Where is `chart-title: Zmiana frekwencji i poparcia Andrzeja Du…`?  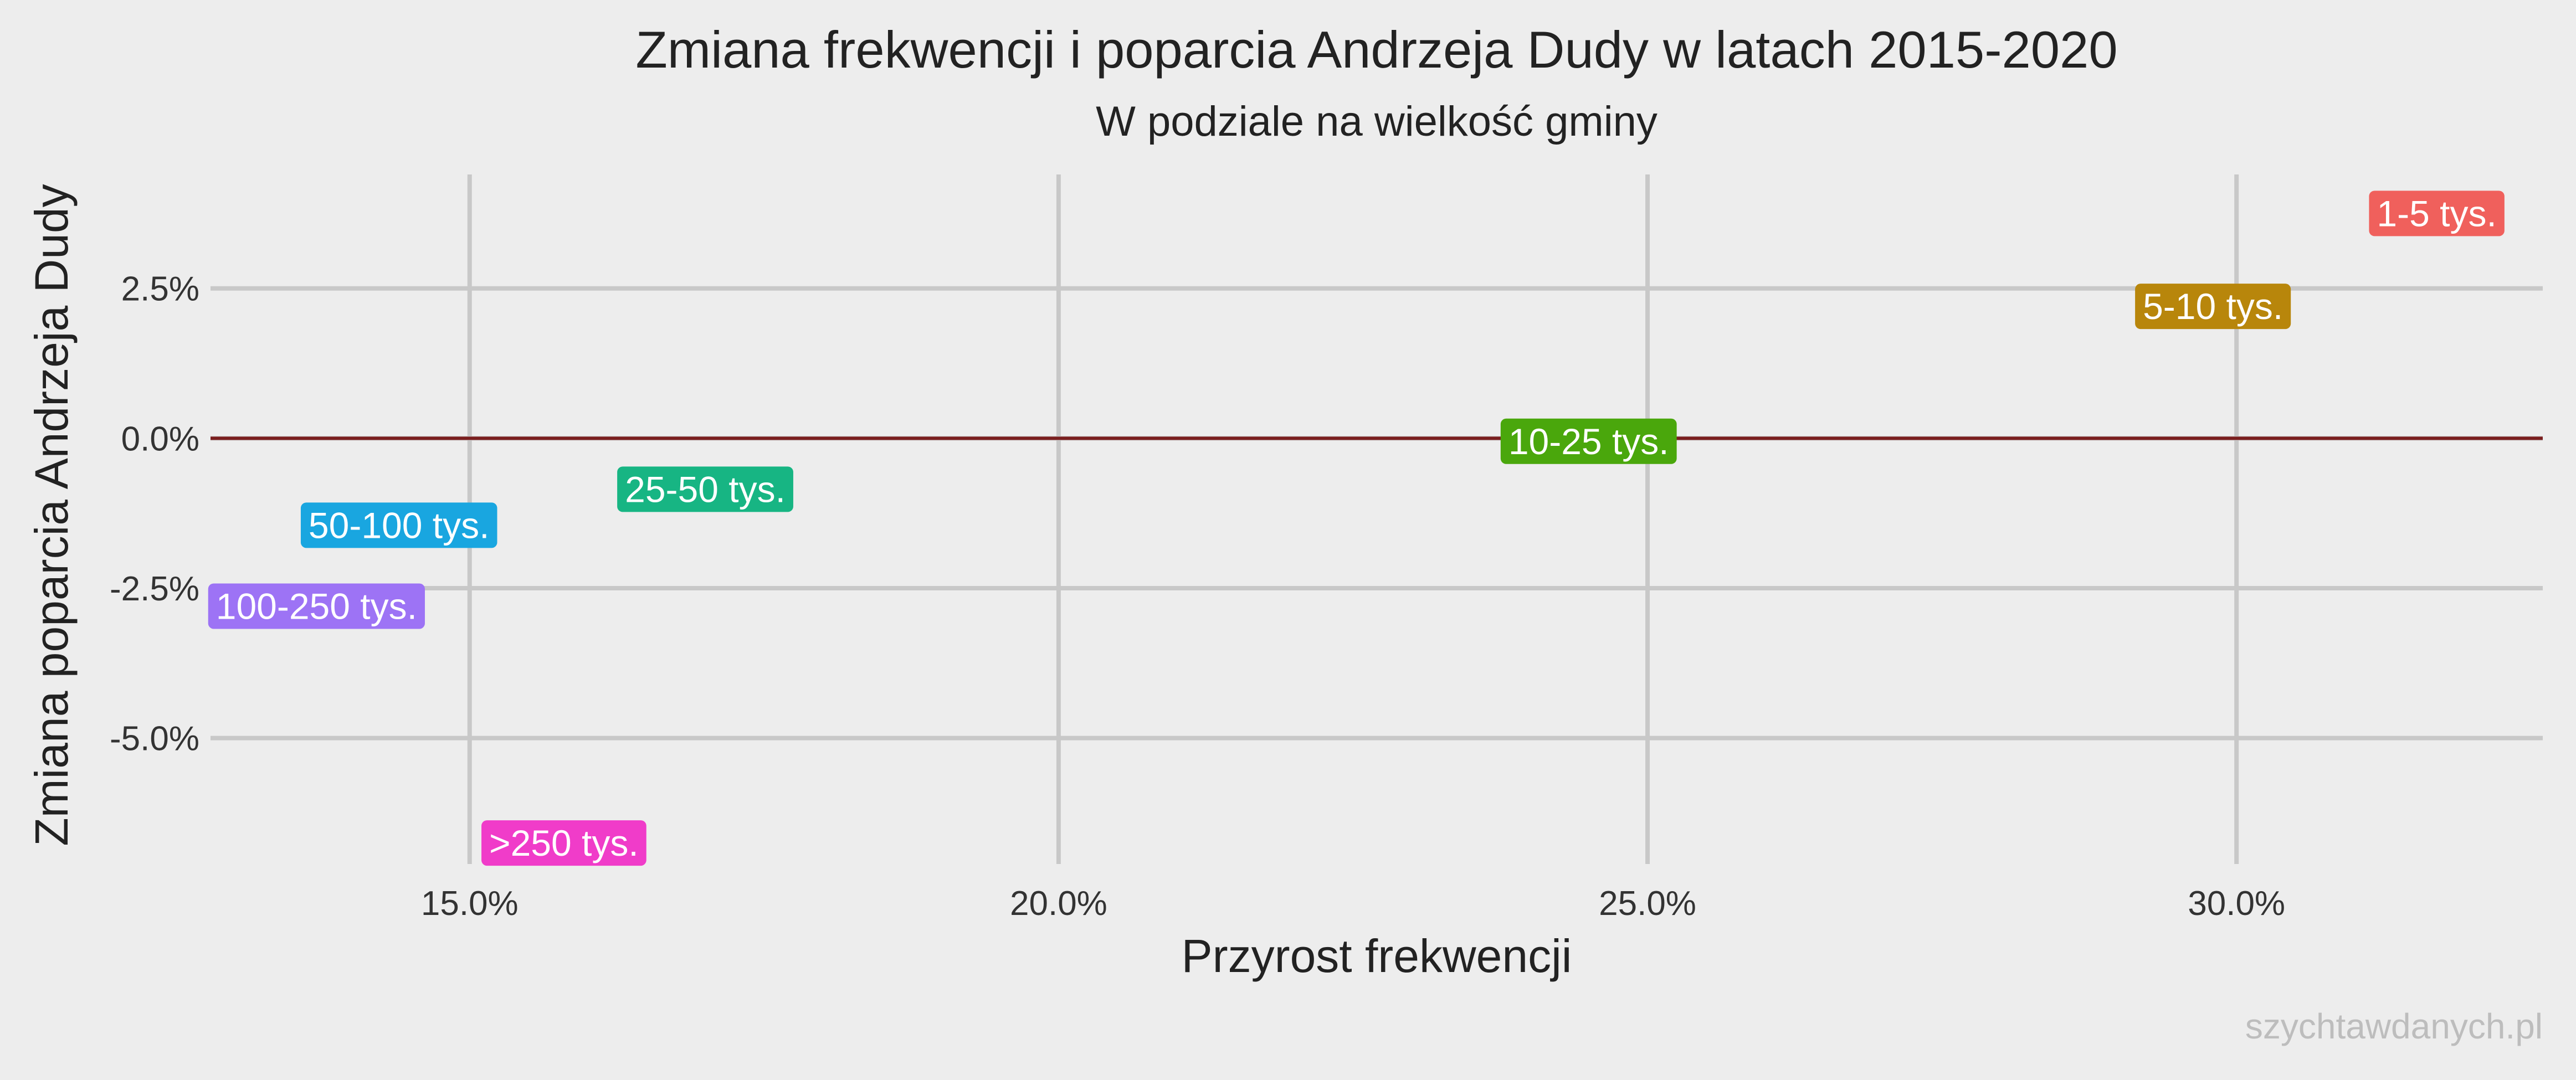
chart-title: Zmiana frekwencji i poparcia Andrzeja Du… is located at coordinates (1376, 49).